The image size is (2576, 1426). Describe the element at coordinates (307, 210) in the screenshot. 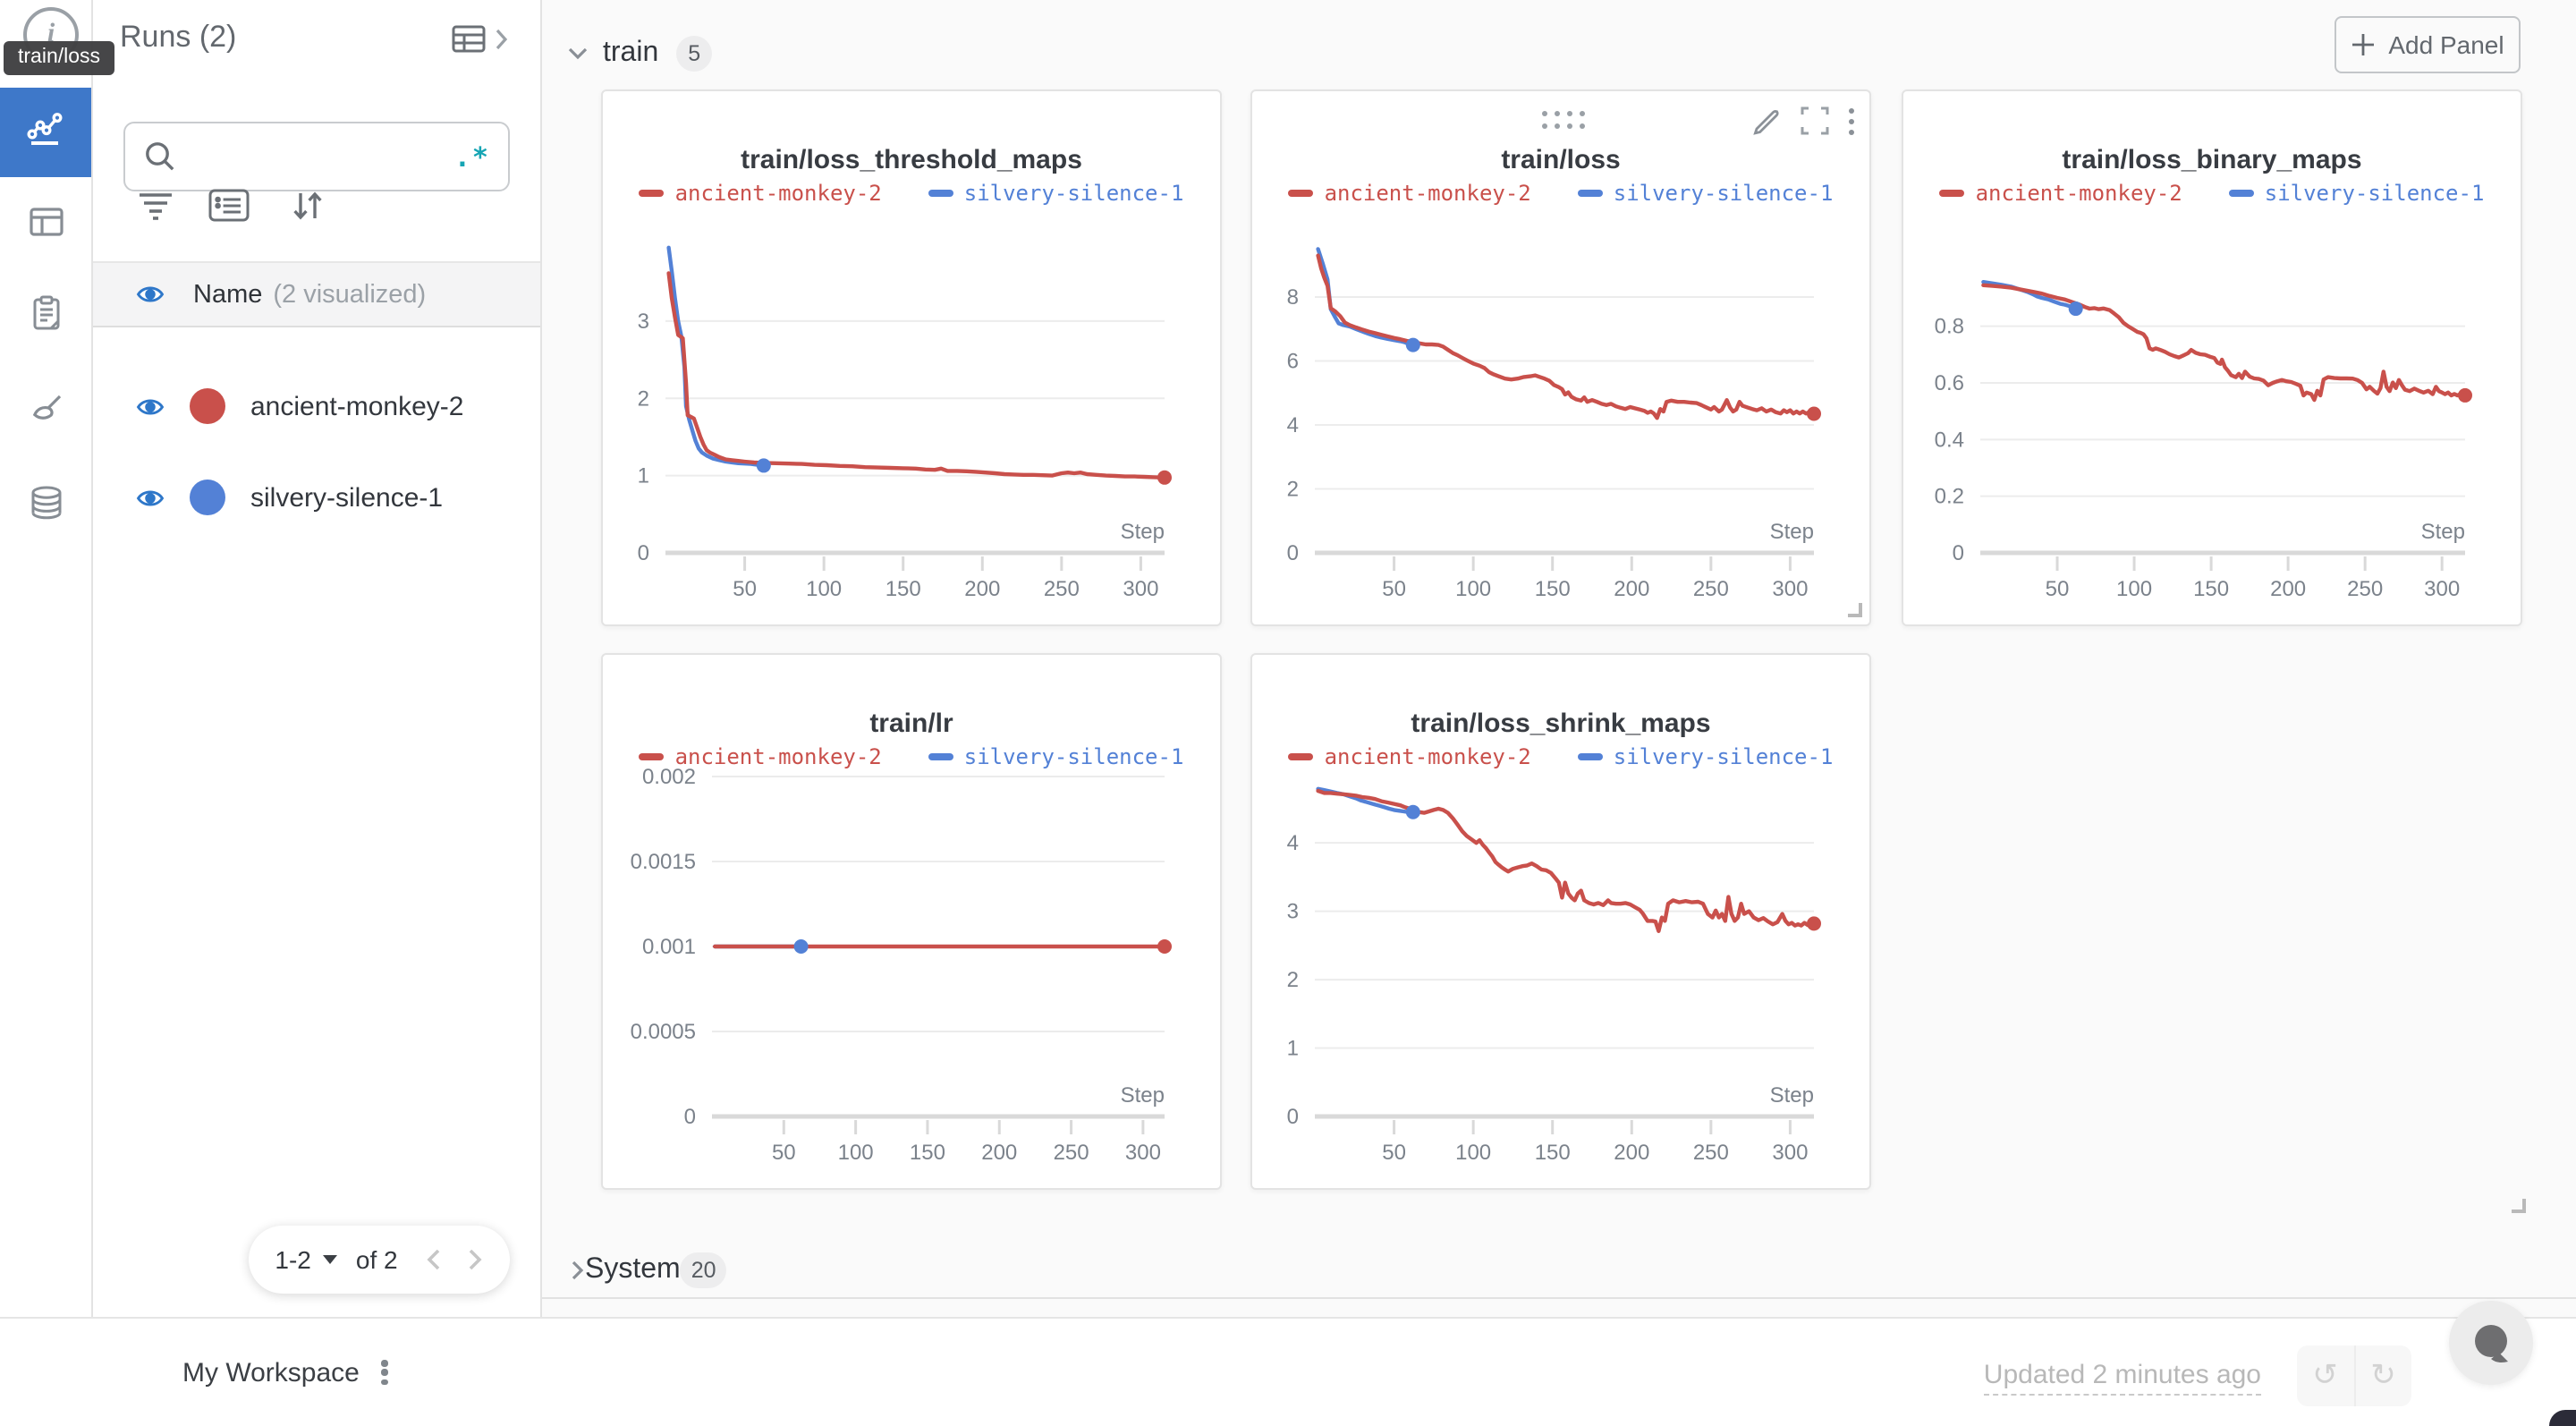

I see `sort-button` at that location.